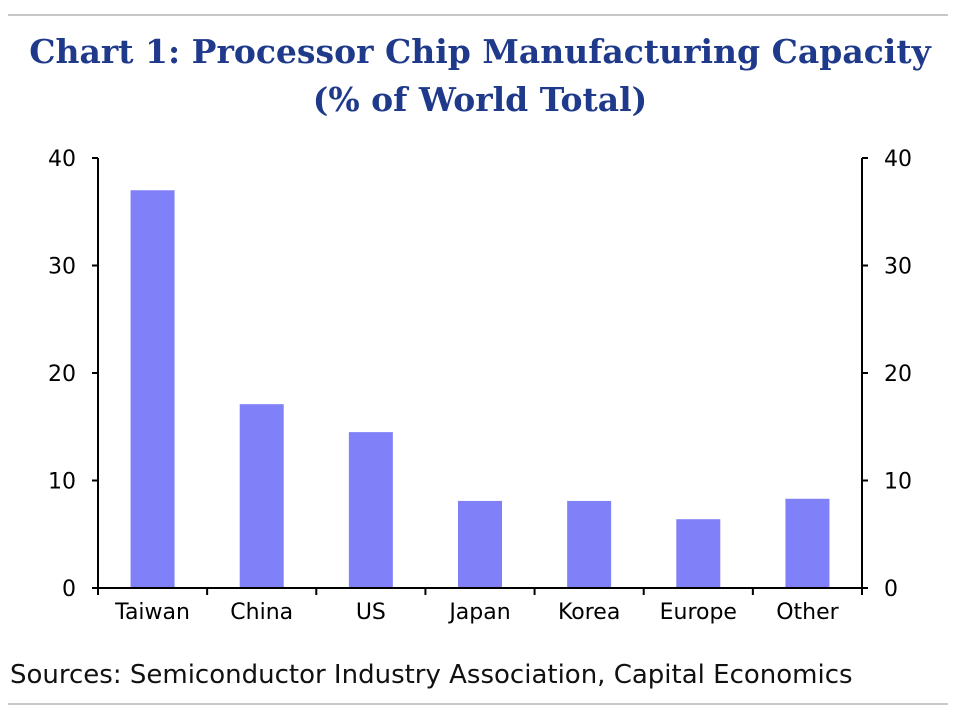  Describe the element at coordinates (478, 612) in the screenshot. I see `x-tick-label: Japan` at that location.